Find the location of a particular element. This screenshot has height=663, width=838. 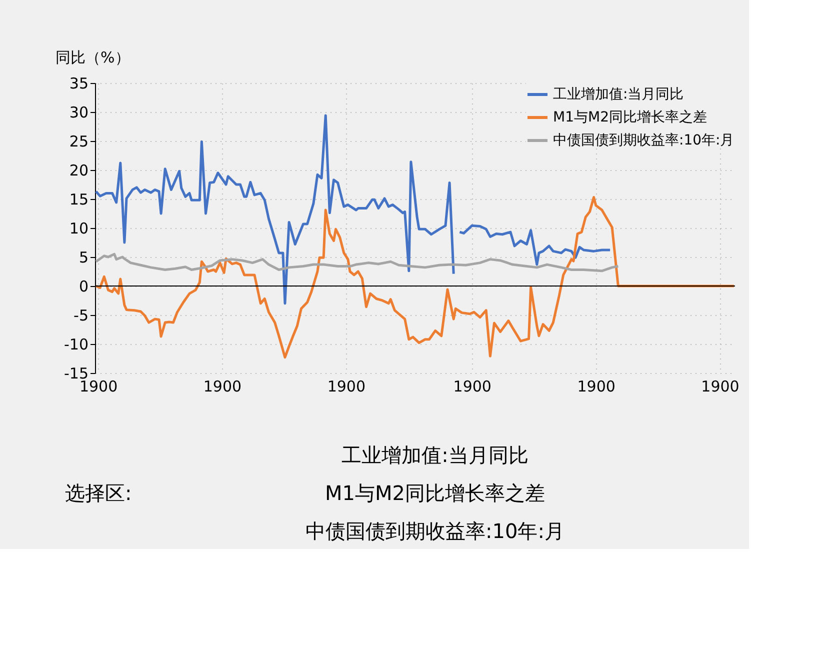

legend-label: M1与M2同比增长率之差 is located at coordinates (630, 118).